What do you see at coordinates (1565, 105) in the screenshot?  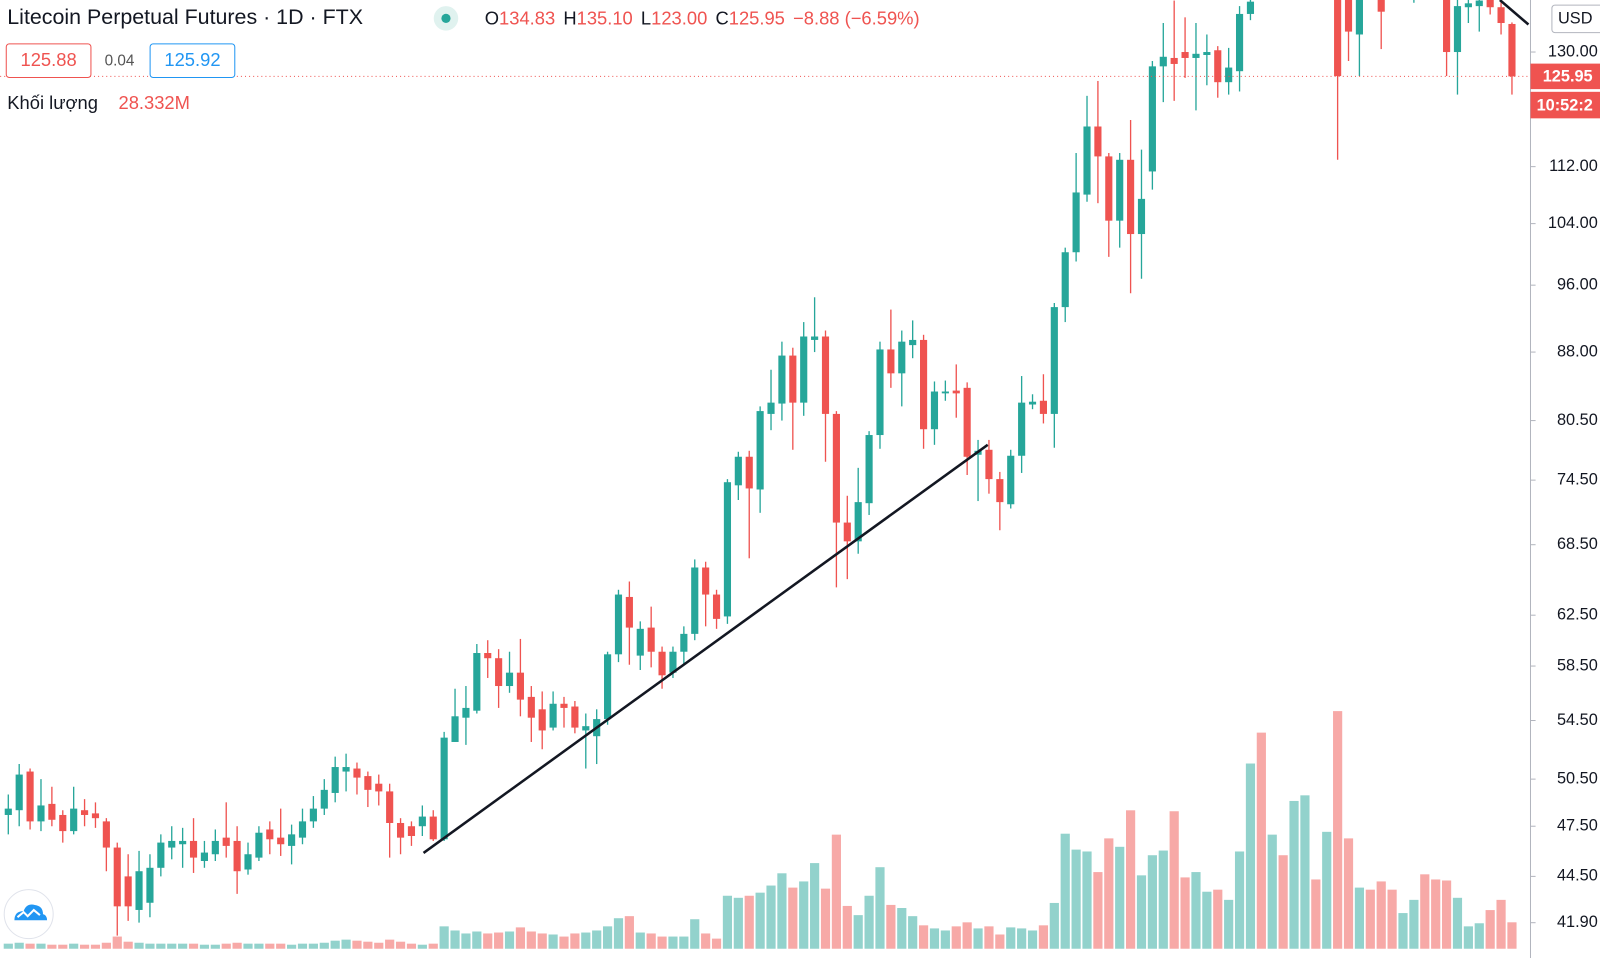 I see `countdown-tag` at bounding box center [1565, 105].